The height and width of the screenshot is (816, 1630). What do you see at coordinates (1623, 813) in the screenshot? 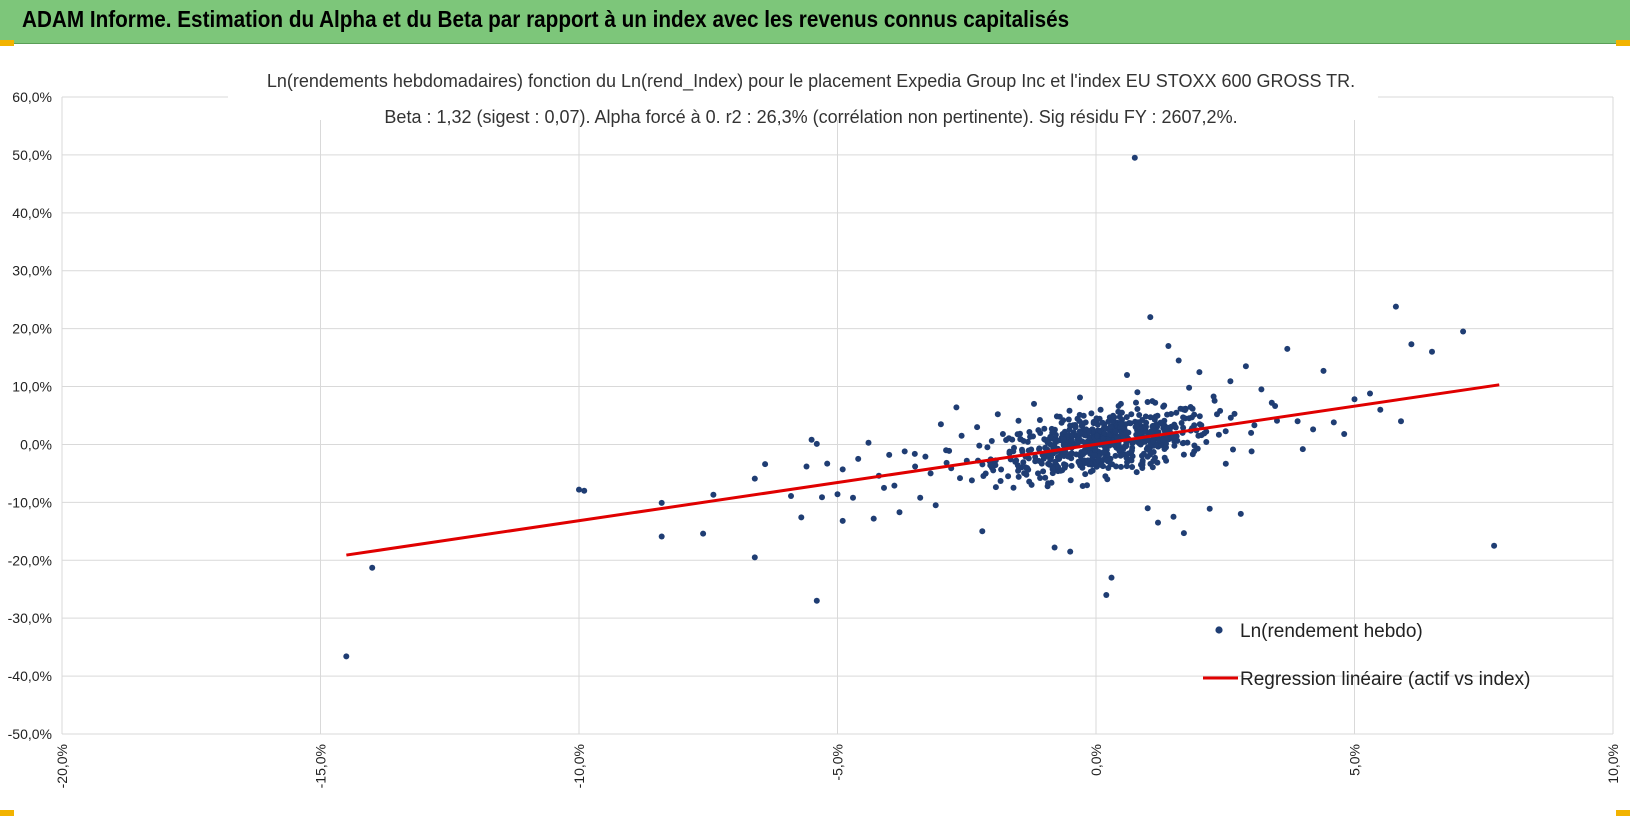
I see `corner-marker-bottom-right` at bounding box center [1623, 813].